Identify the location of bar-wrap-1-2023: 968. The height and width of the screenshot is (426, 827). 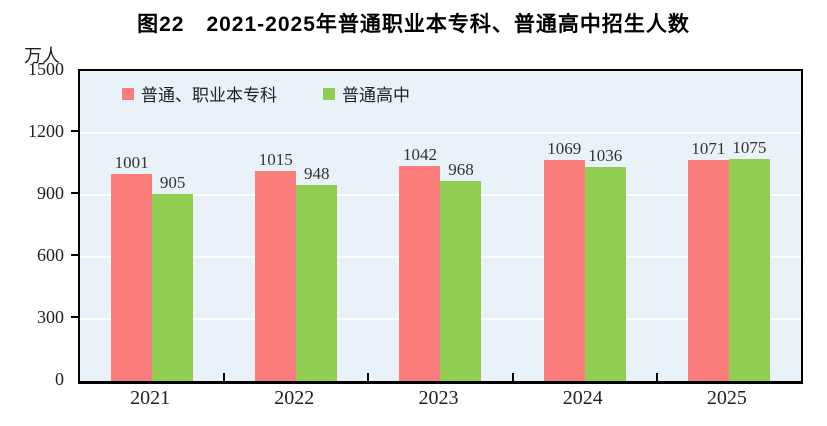
(461, 226).